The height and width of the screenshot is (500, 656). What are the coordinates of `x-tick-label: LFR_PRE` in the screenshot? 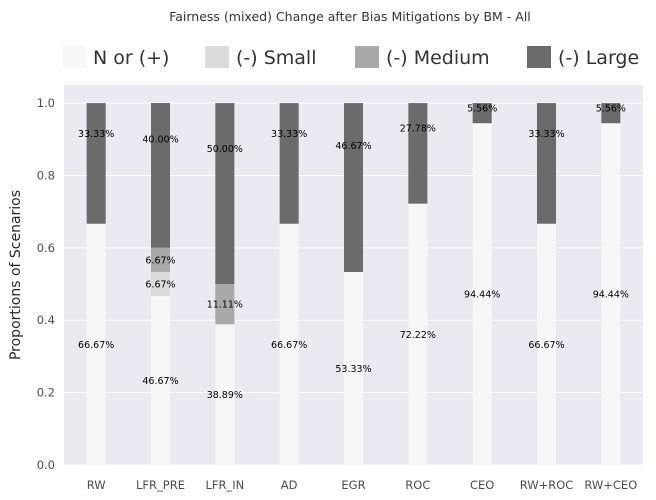 It's located at (160, 485).